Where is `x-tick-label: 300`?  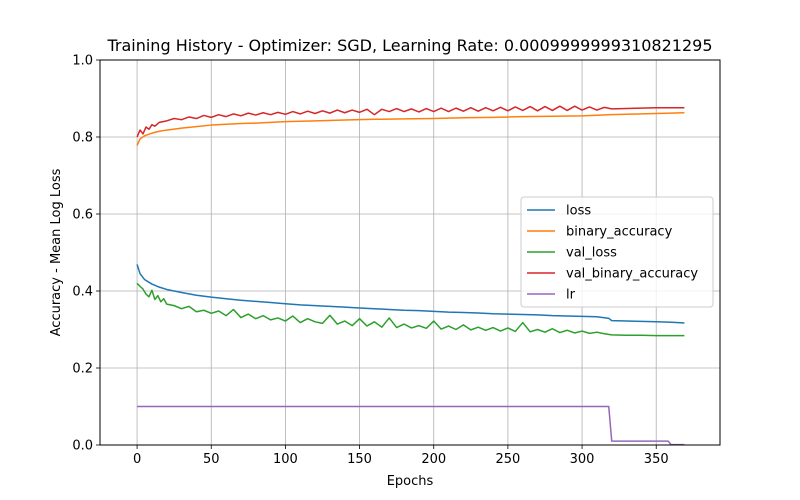
x-tick-label: 300 is located at coordinates (582, 459).